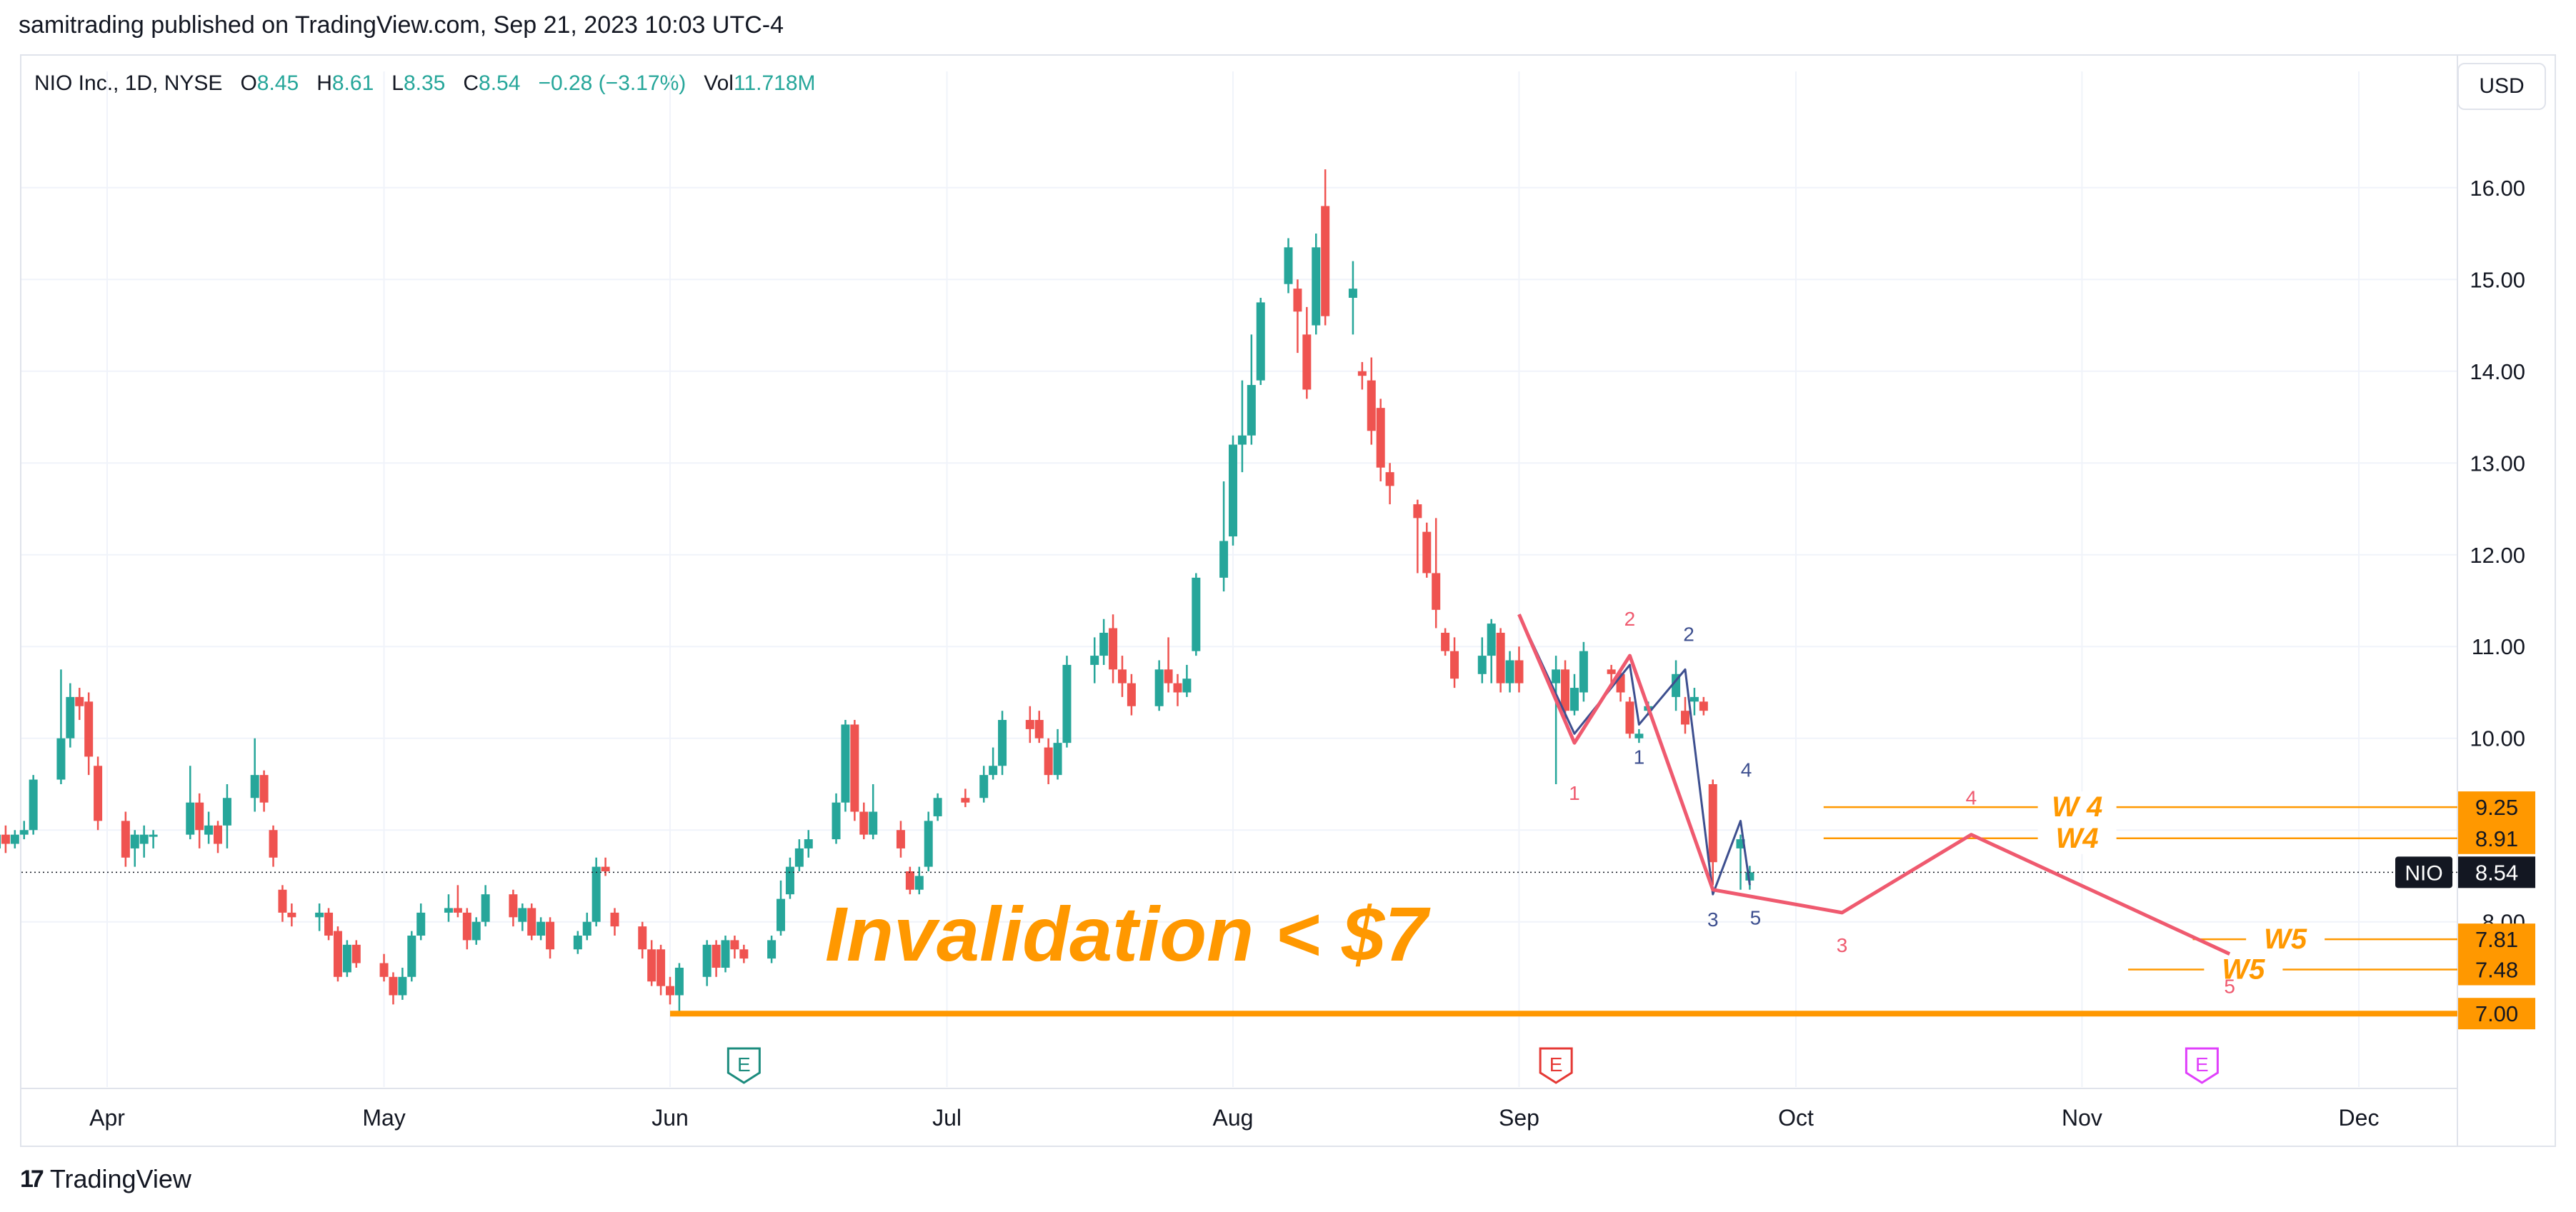 The height and width of the screenshot is (1212, 2576). What do you see at coordinates (1756, 917) in the screenshot?
I see `sub-wave-label: 5` at bounding box center [1756, 917].